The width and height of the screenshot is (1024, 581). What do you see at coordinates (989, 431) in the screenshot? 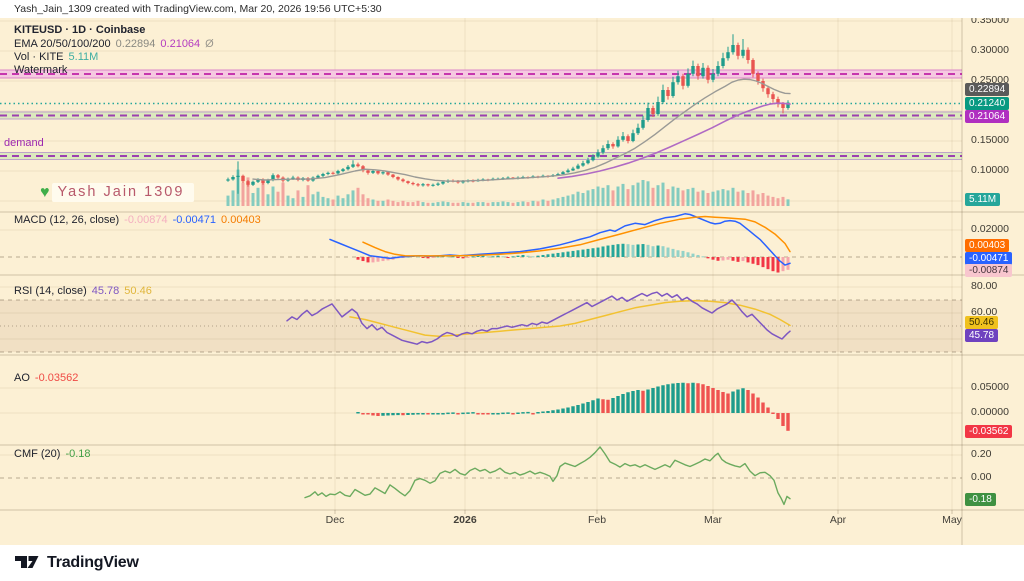
I see `axis-label--0.03562: -0.03562` at bounding box center [989, 431].